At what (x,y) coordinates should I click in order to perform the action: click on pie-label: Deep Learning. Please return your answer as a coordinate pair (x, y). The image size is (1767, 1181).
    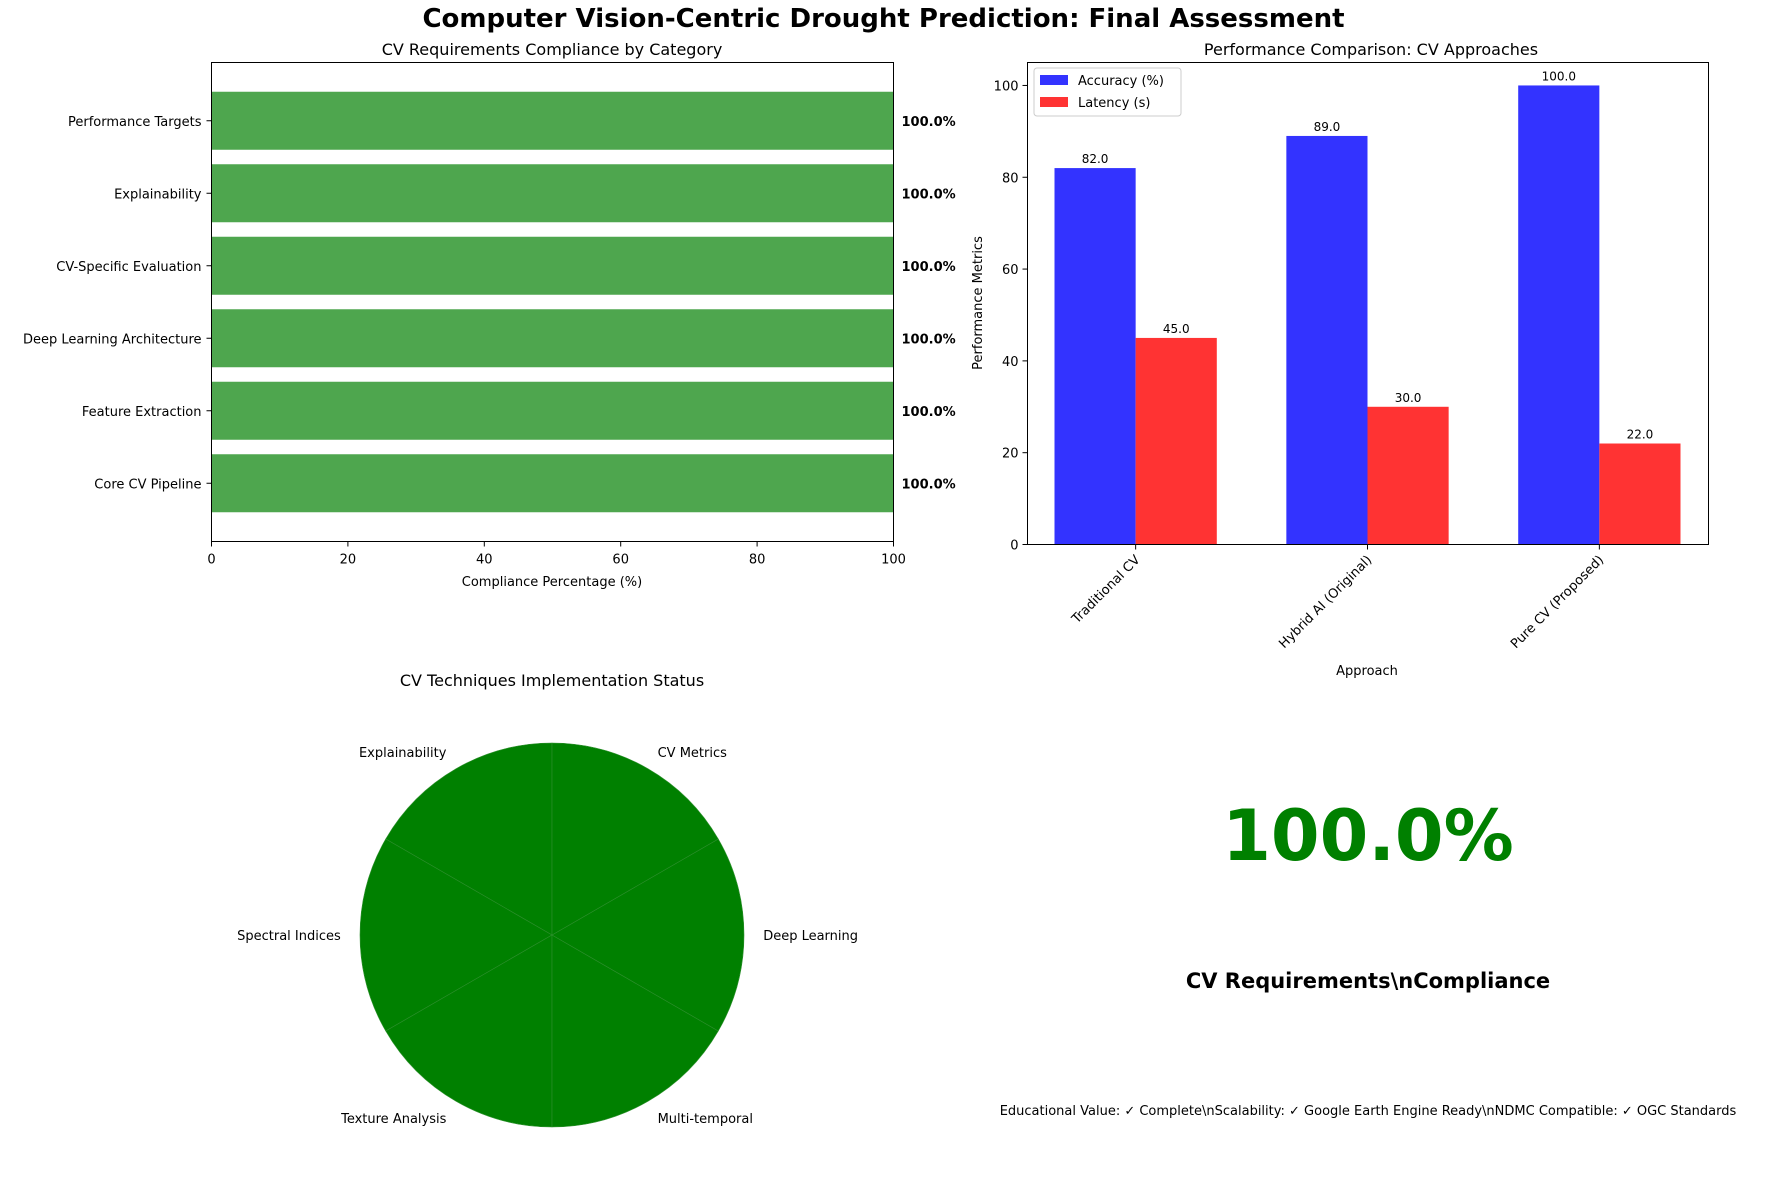
    Looking at the image, I should click on (810, 936).